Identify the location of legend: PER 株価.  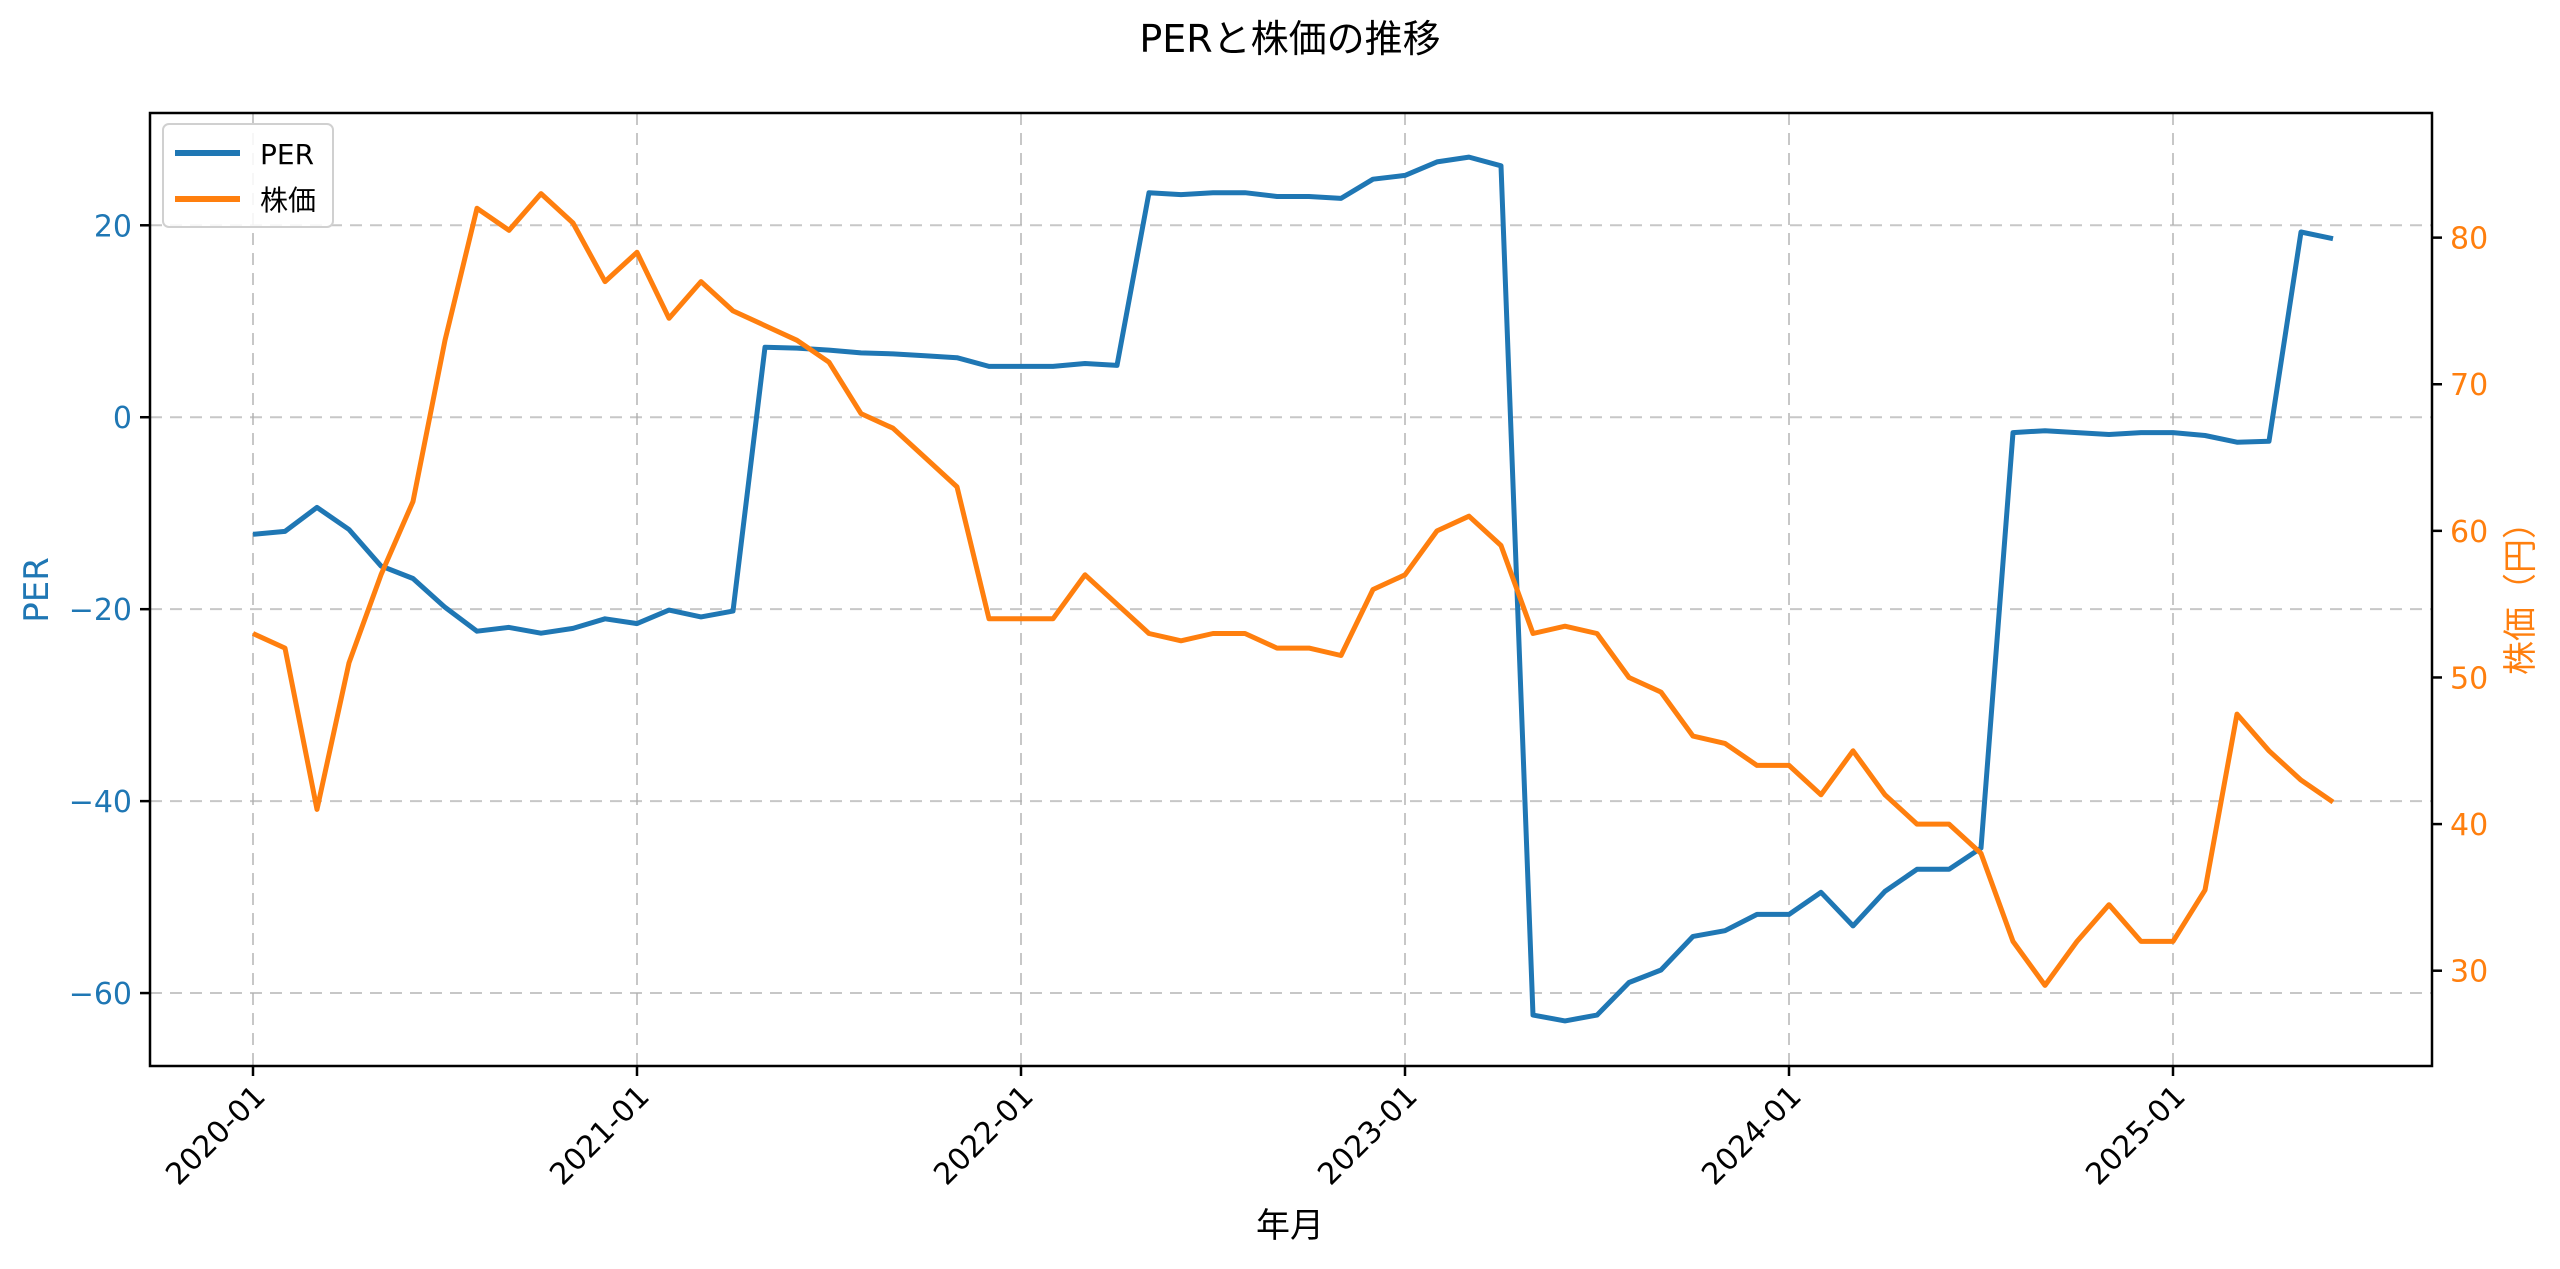
(248, 175).